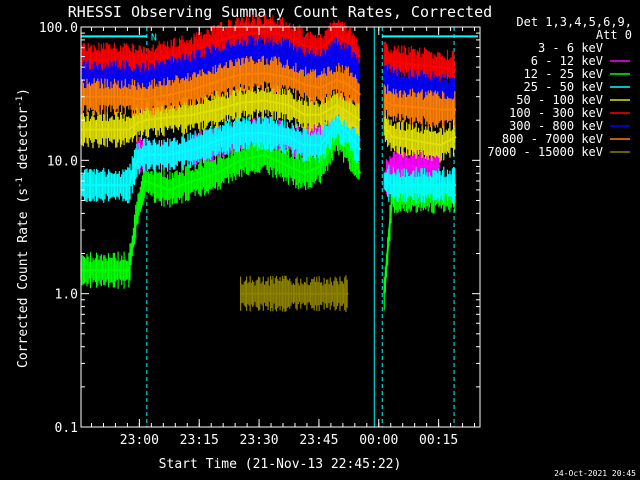 This screenshot has height=480, width=640. What do you see at coordinates (556, 126) in the screenshot?
I see `legend-label: 300 - 800 keV` at bounding box center [556, 126].